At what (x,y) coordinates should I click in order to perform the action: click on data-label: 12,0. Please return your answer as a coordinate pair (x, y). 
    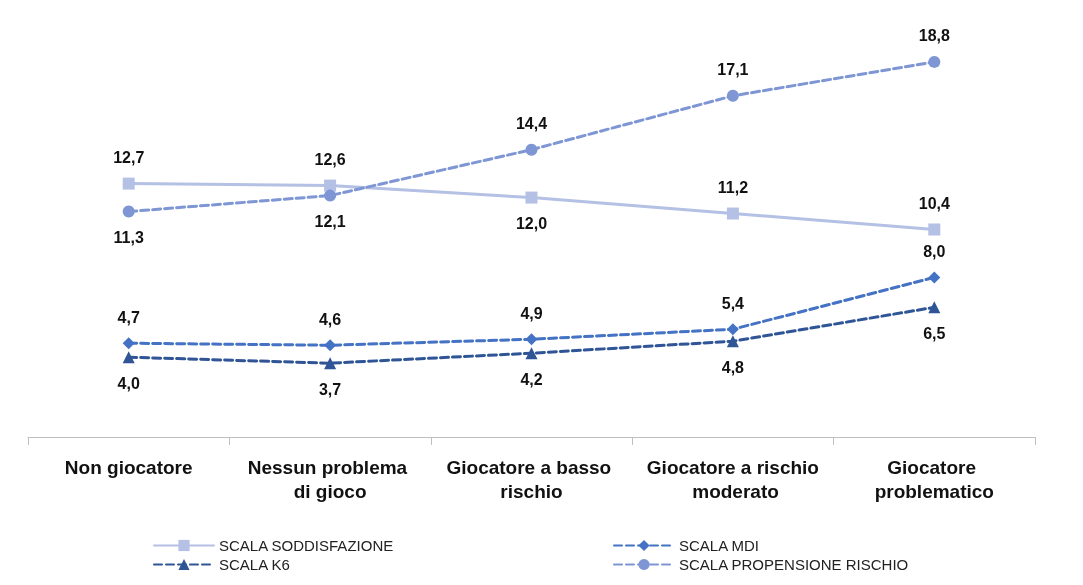
    Looking at the image, I should click on (531, 224).